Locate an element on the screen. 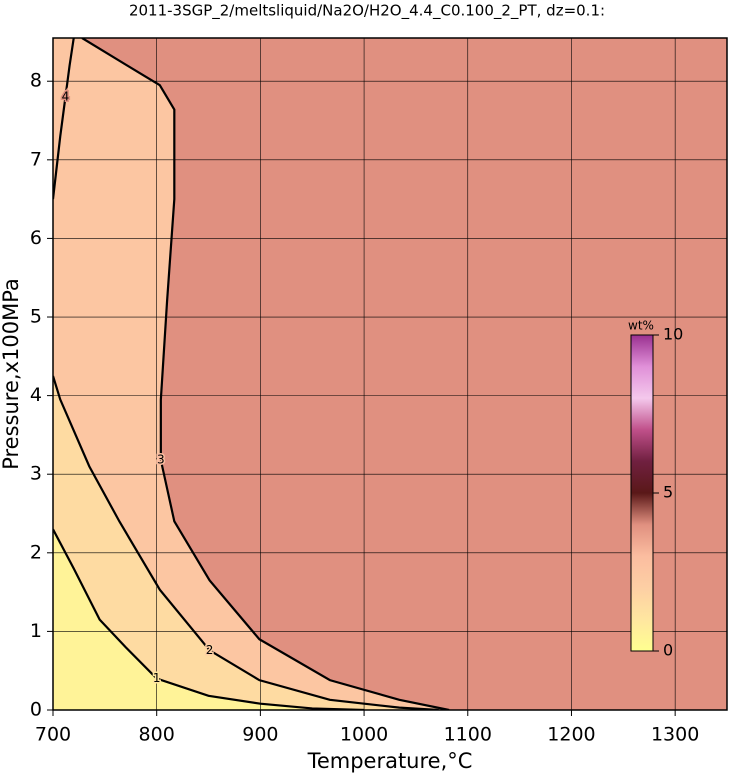 The image size is (734, 780). contour-label: 4 is located at coordinates (66, 96).